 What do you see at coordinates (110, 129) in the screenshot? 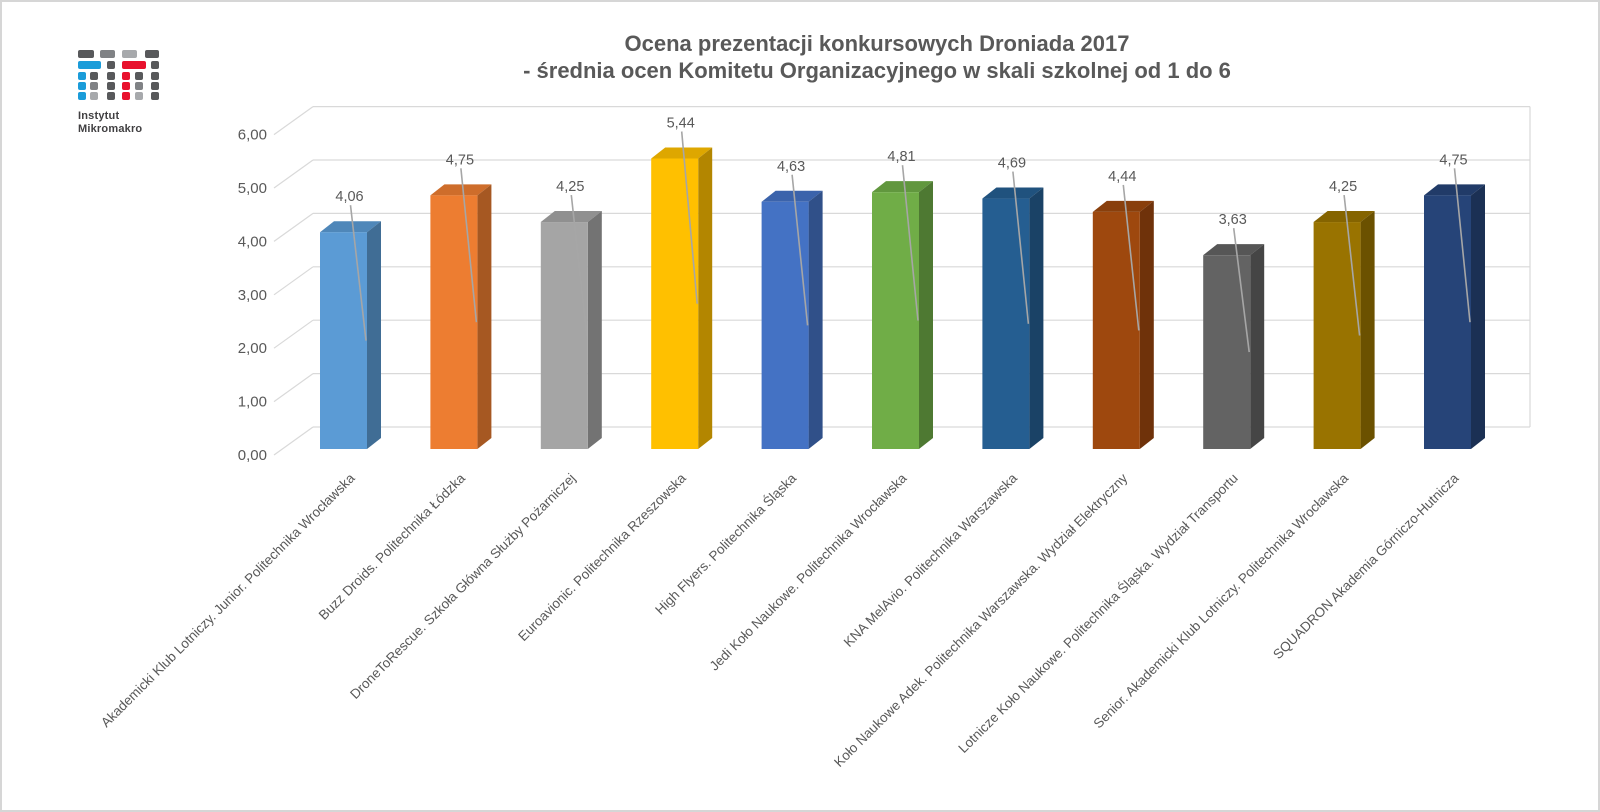
I see `logo-text-line2: Mikromakro` at bounding box center [110, 129].